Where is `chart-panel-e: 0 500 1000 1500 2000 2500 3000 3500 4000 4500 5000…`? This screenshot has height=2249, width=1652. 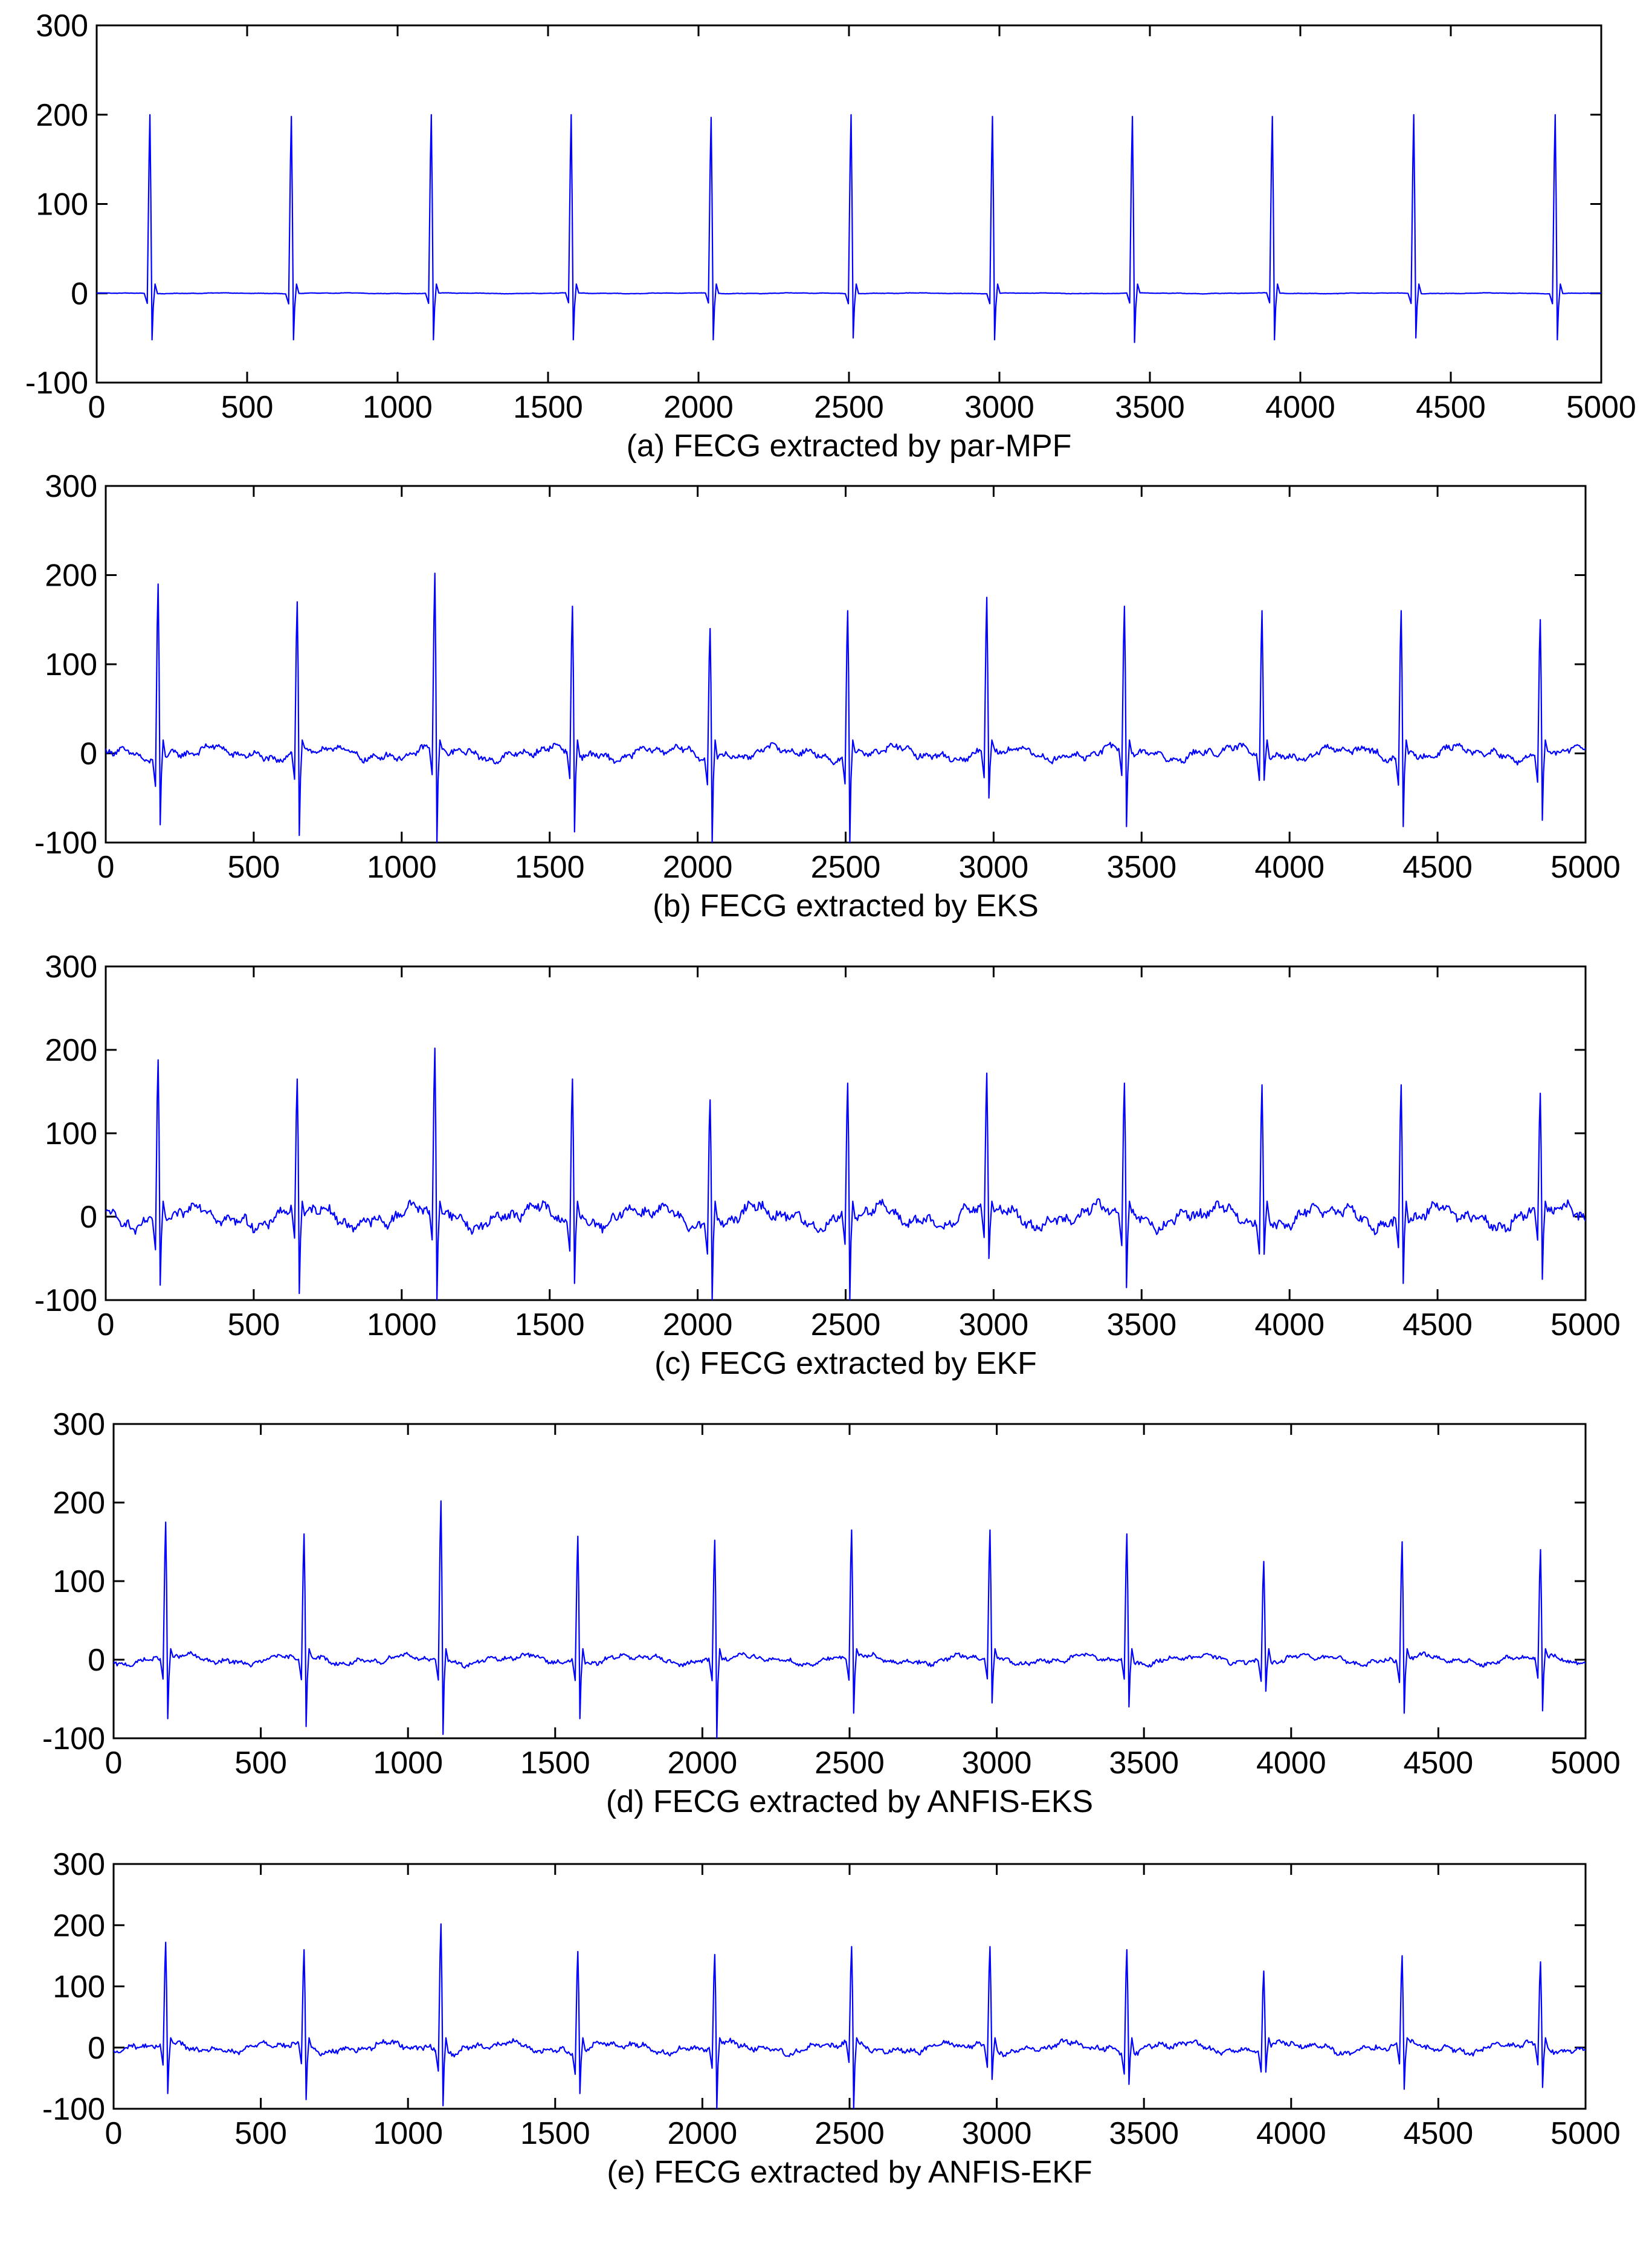
chart-panel-e: 0 500 1000 1500 2000 2500 3000 3500 4000 4500 5000… is located at coordinates (831, 2019).